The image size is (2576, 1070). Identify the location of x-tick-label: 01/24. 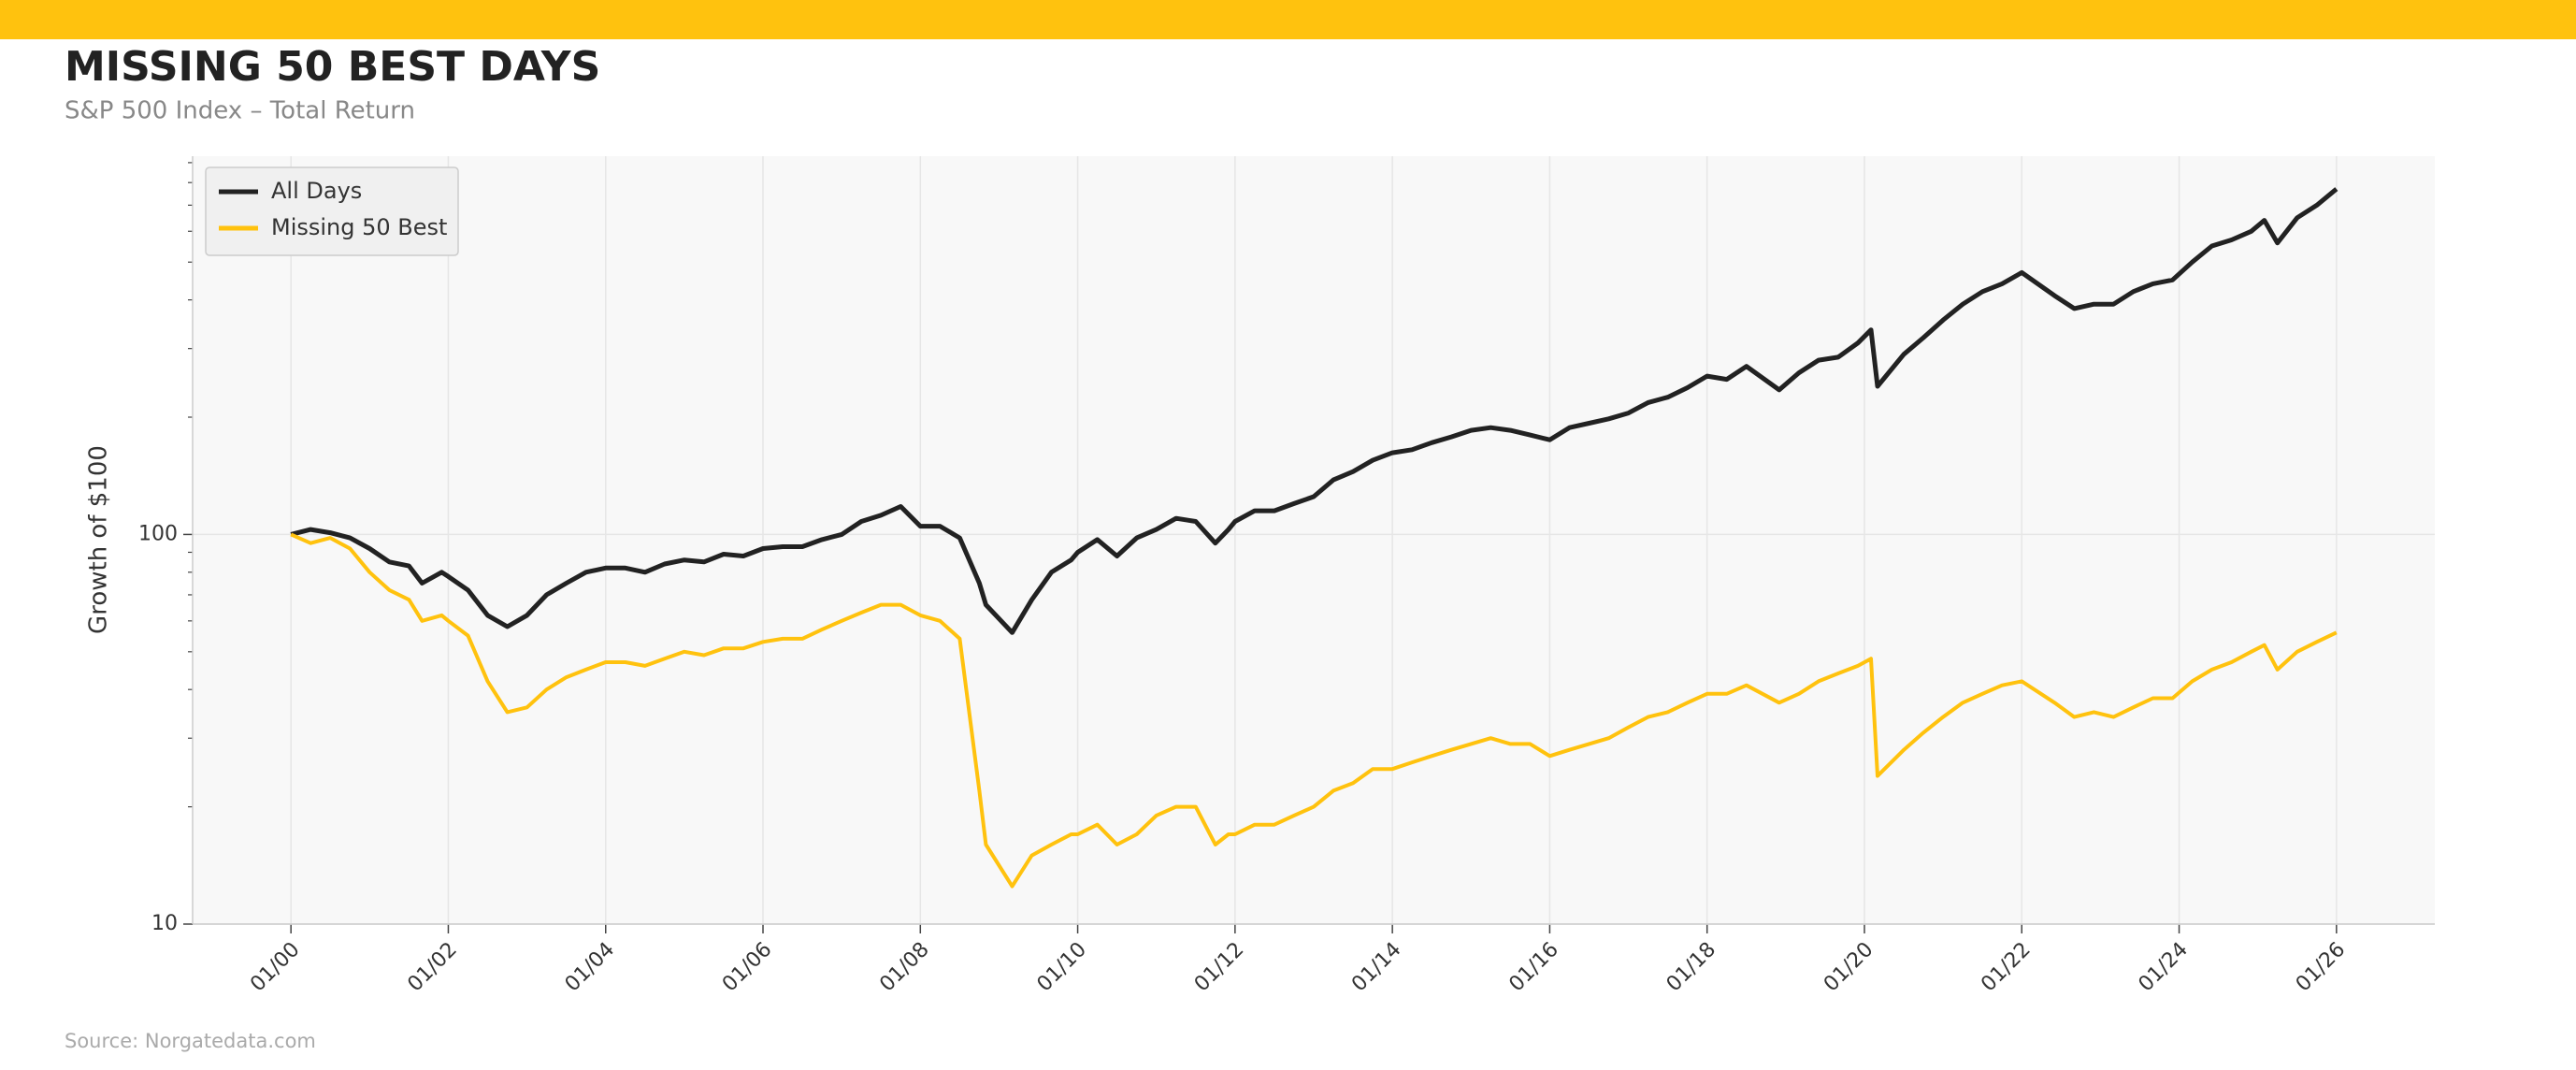
(2164, 967).